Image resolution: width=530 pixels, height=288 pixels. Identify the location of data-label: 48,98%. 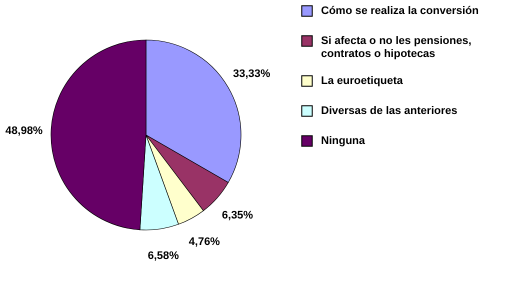
(24, 131).